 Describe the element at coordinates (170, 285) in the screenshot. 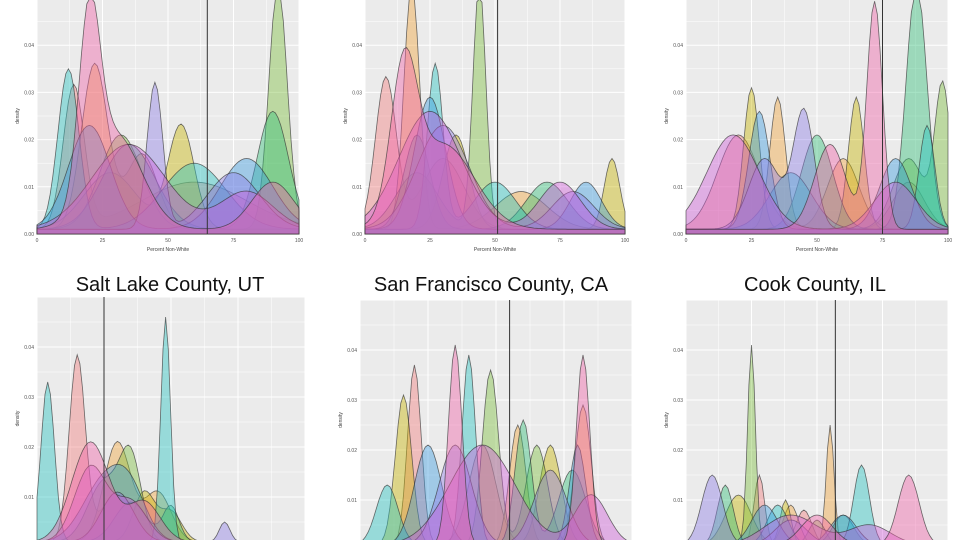

I see `panel-title: Salt Lake County, UT` at that location.